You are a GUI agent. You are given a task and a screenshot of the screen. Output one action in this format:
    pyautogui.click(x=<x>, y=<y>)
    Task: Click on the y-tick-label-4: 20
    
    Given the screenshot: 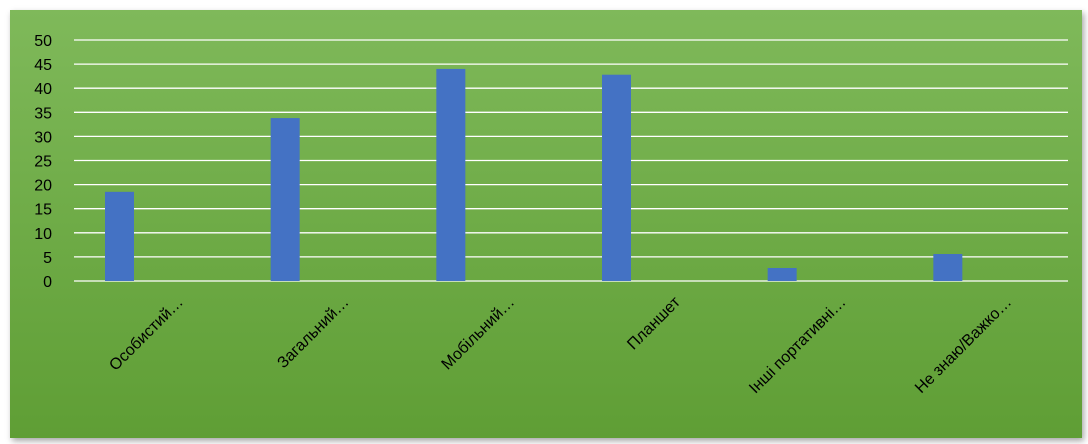 What is the action you would take?
    pyautogui.click(x=43, y=186)
    